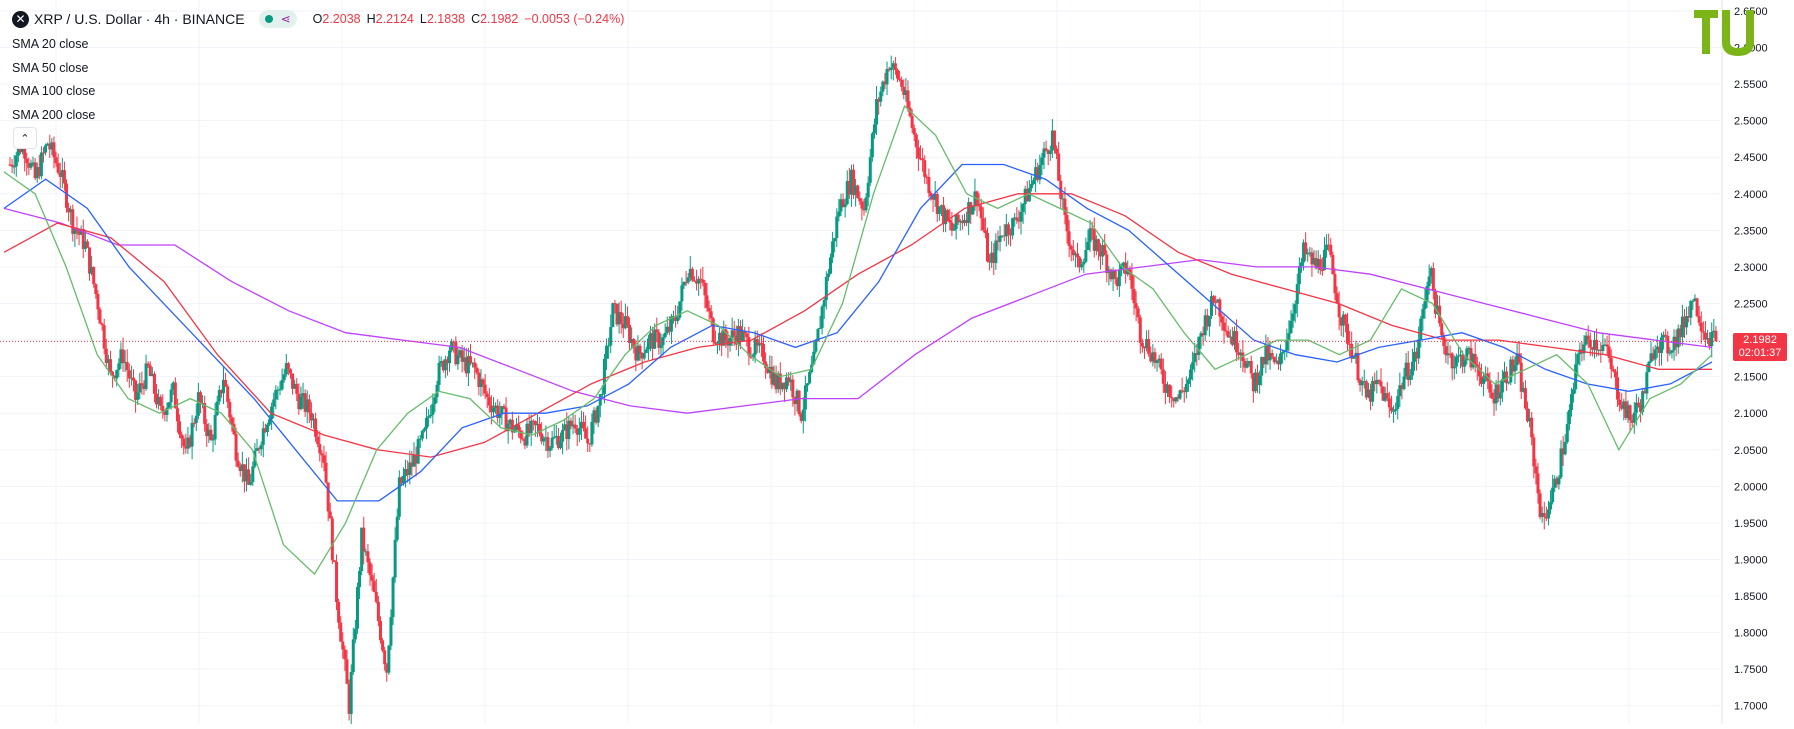 Image resolution: width=1794 pixels, height=729 pixels. I want to click on chevron-up-icon: ⌃, so click(25, 138).